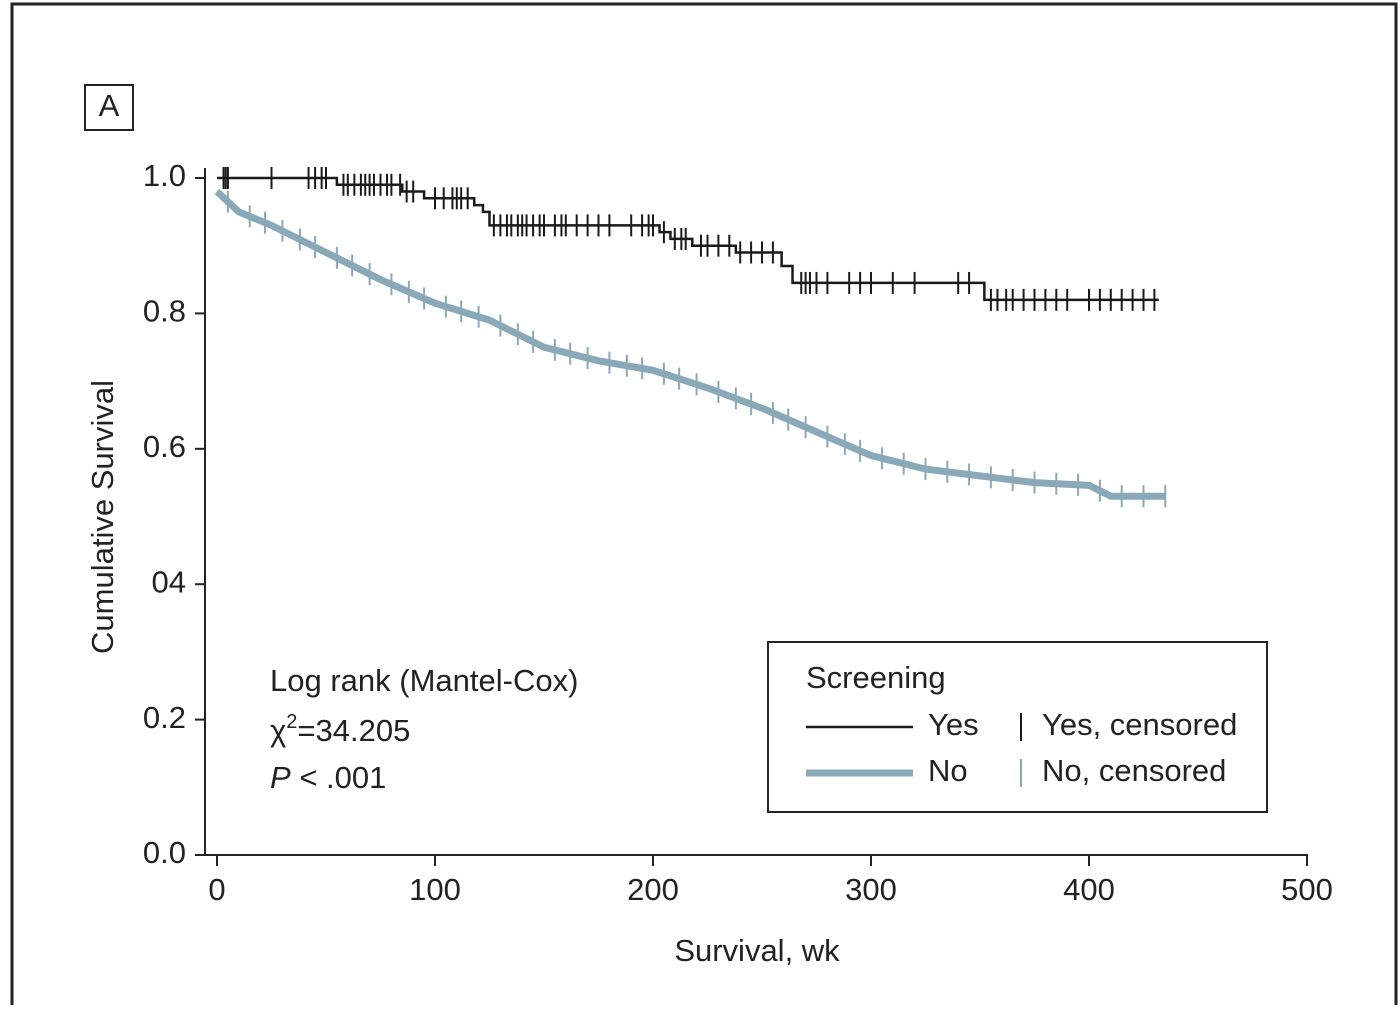  Describe the element at coordinates (435, 889) in the screenshot. I see `x-tick-label: 100` at that location.